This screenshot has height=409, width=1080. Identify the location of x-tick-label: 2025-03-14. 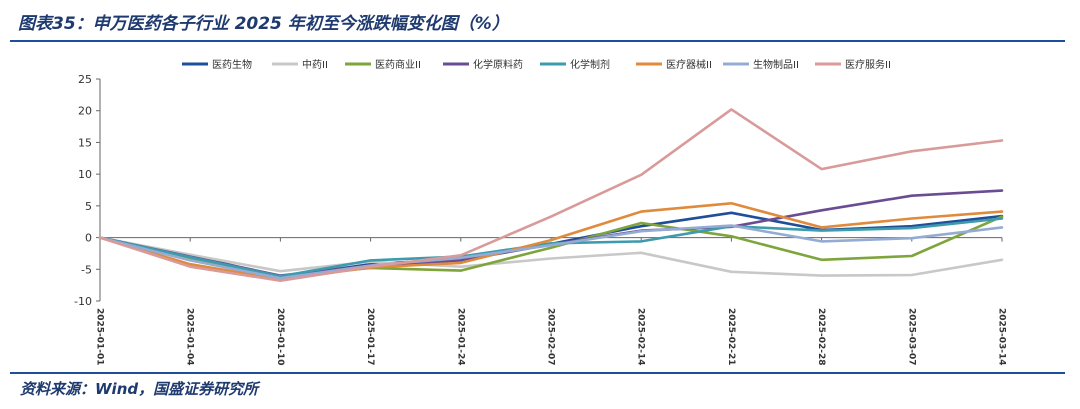
(1002, 337).